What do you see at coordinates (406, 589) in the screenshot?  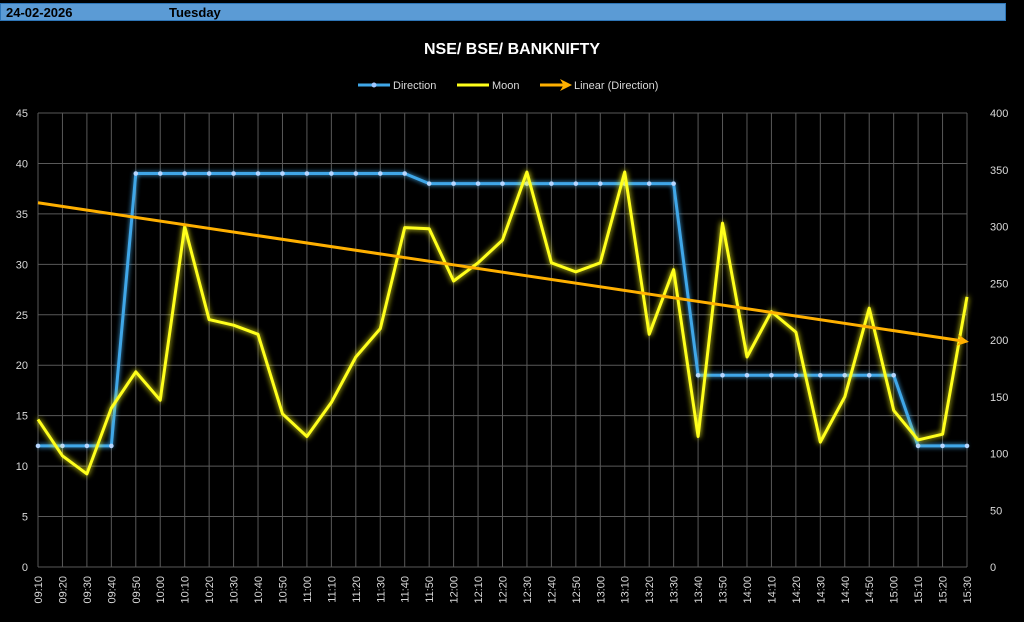 I see `x-tick-label: 11:40` at bounding box center [406, 589].